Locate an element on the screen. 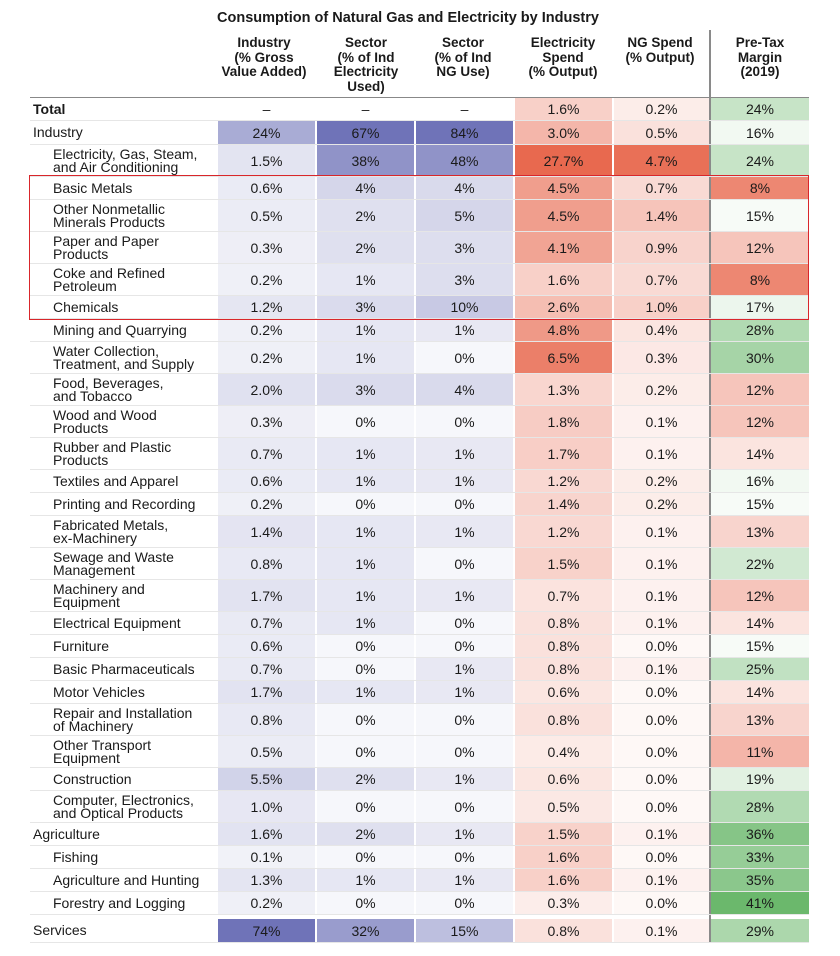 This screenshot has width=840, height=956. row-label: Machinery and Equipment is located at coordinates (134, 596).